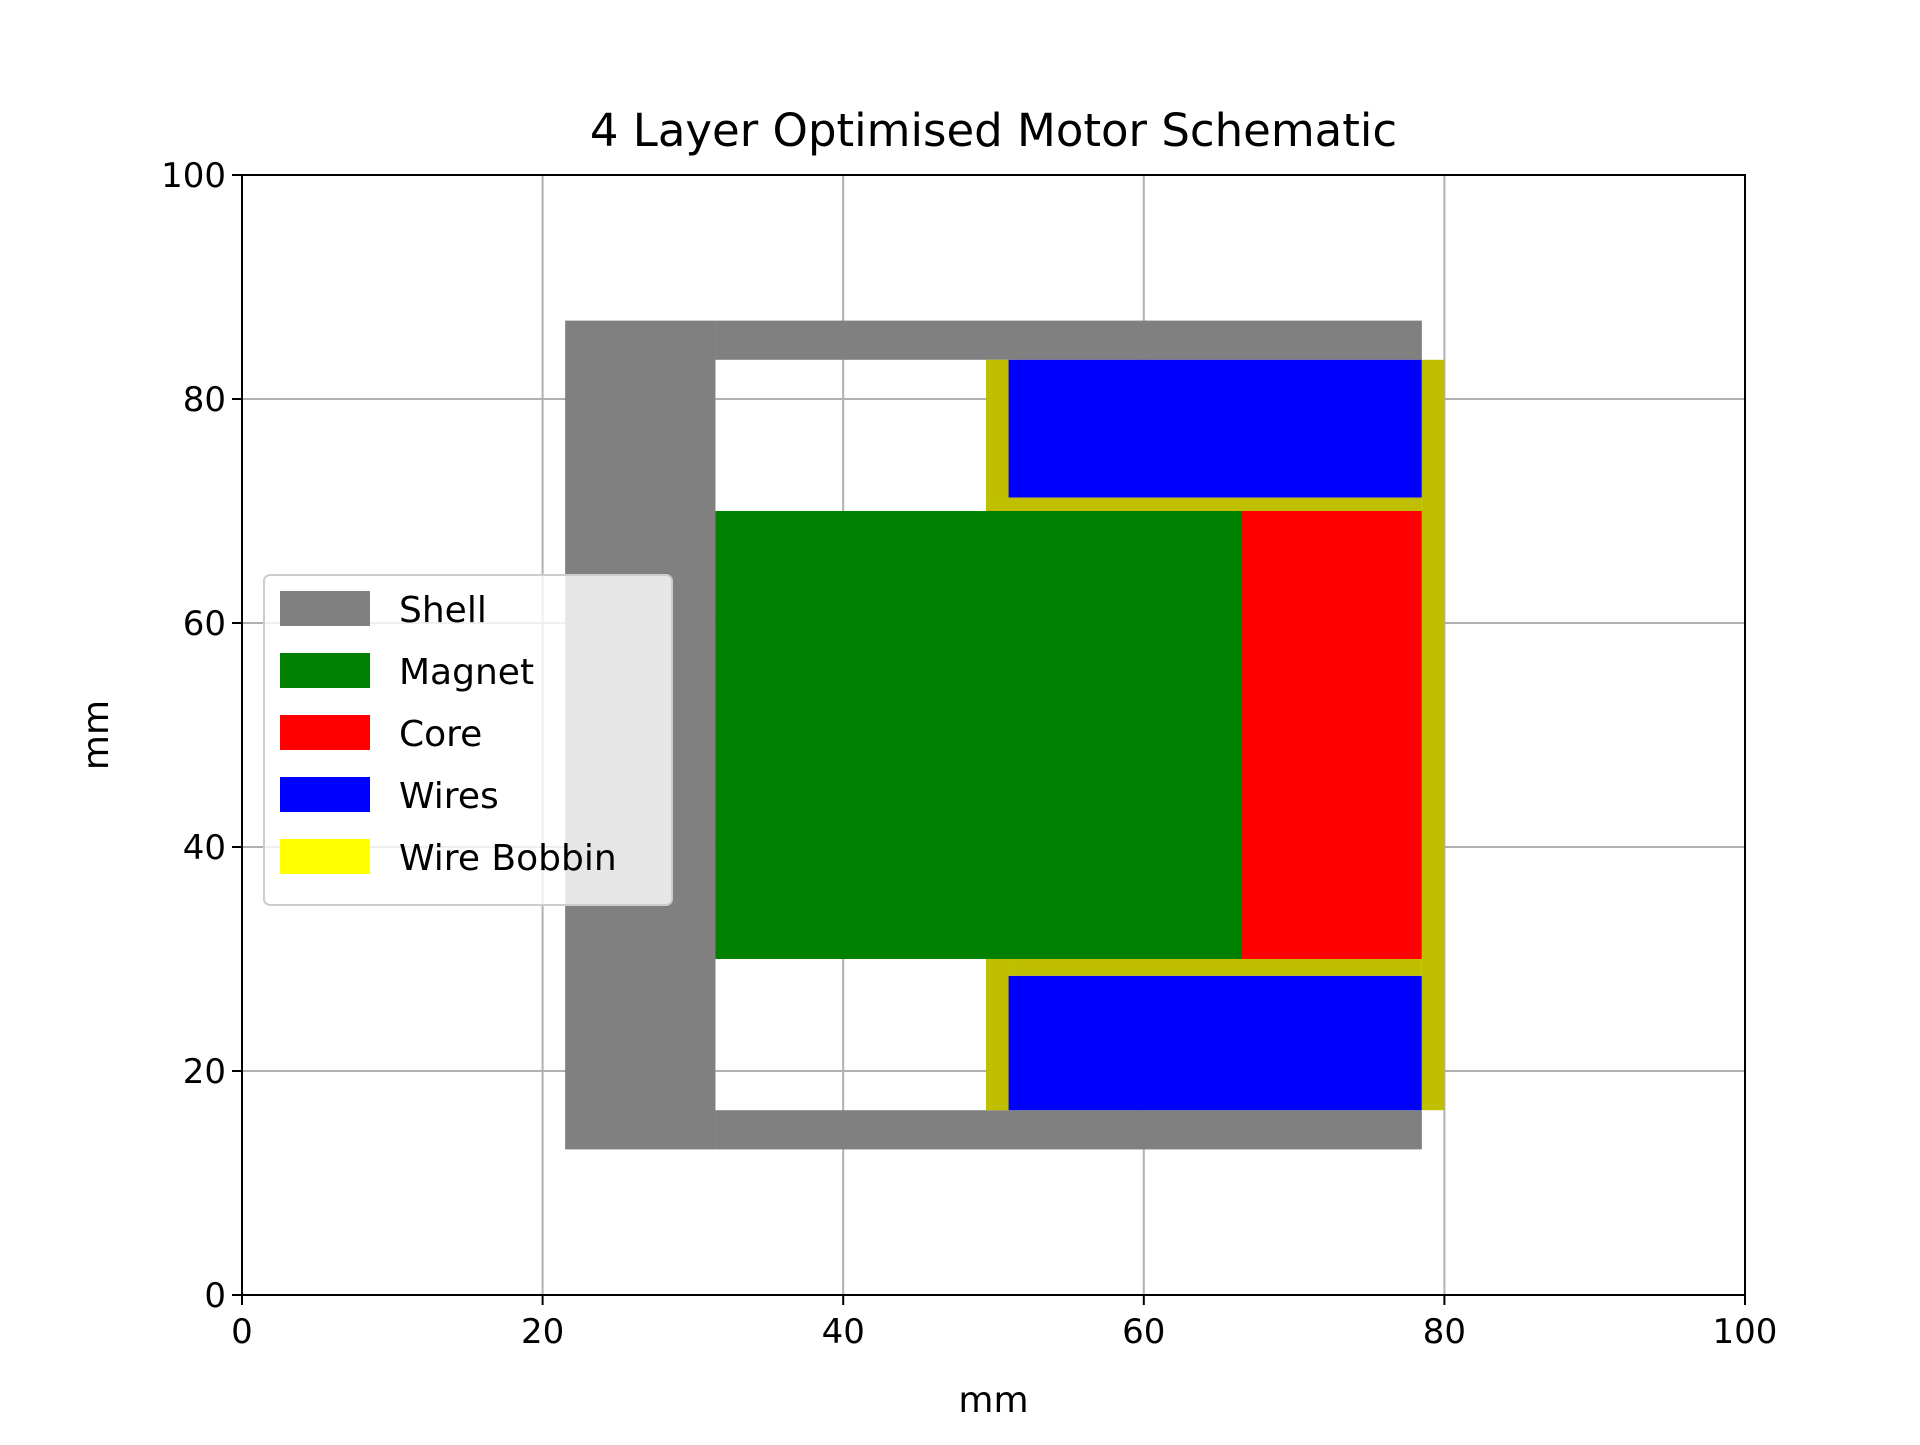 The height and width of the screenshot is (1445, 1920). I want to click on y-tick-label: 20, so click(204, 1072).